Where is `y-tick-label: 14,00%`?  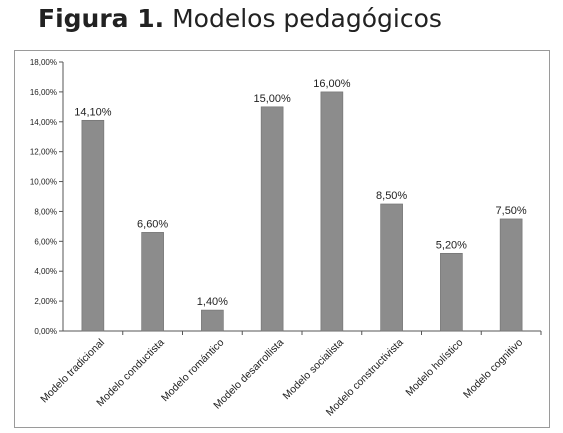 y-tick-label: 14,00% is located at coordinates (43, 122).